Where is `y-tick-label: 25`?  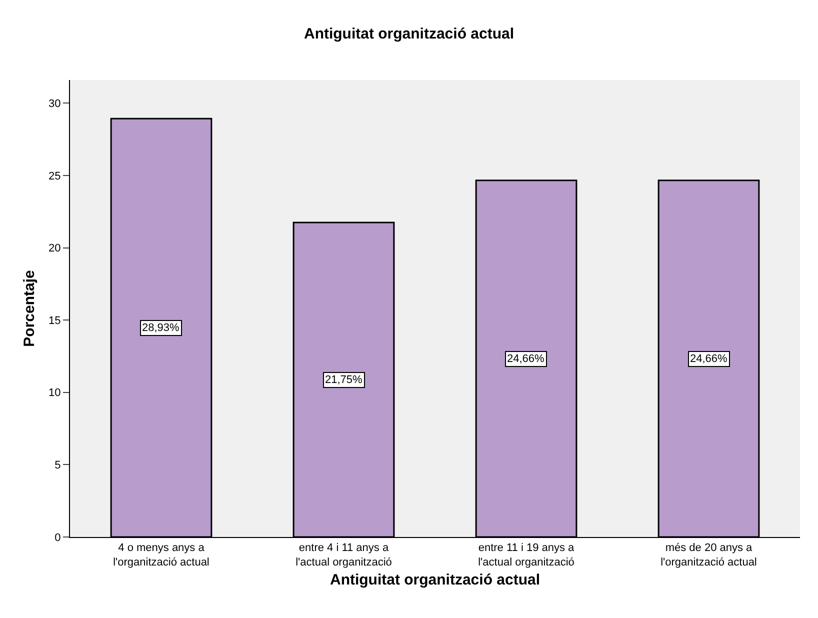
y-tick-label: 25 is located at coordinates (54, 176).